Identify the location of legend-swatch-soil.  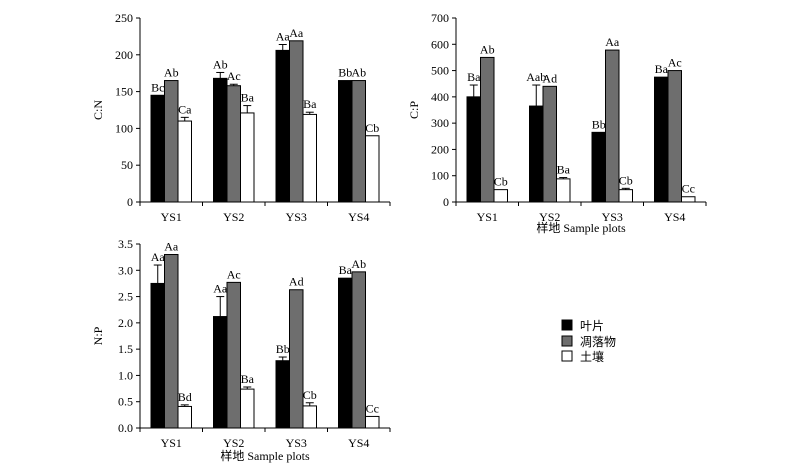
(567, 356).